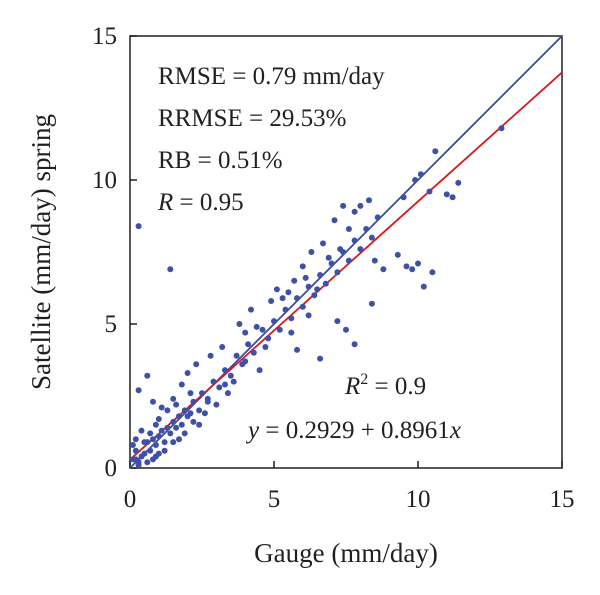  I want to click on y-tick-label-5: 5, so click(111, 324).